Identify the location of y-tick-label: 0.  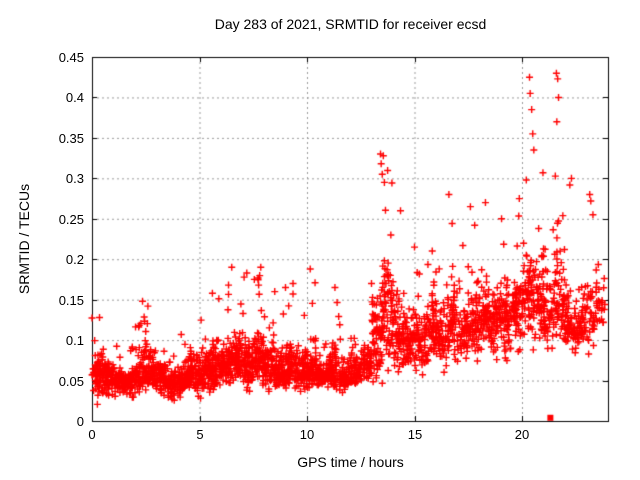
(80, 421).